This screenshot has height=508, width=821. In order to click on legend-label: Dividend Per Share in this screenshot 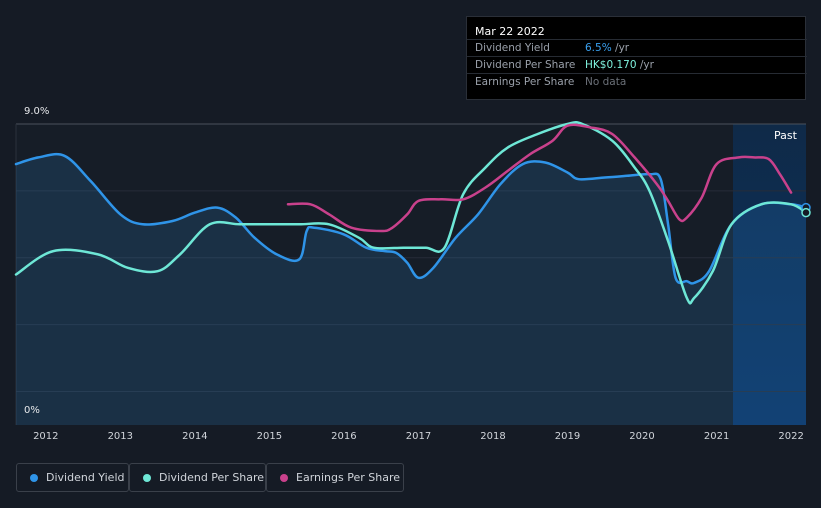, I will do `click(212, 477)`.